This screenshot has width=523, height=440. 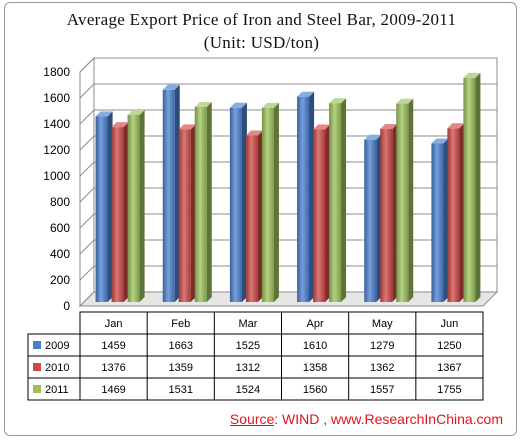 I want to click on x-tick-label: May, so click(x=382, y=324).